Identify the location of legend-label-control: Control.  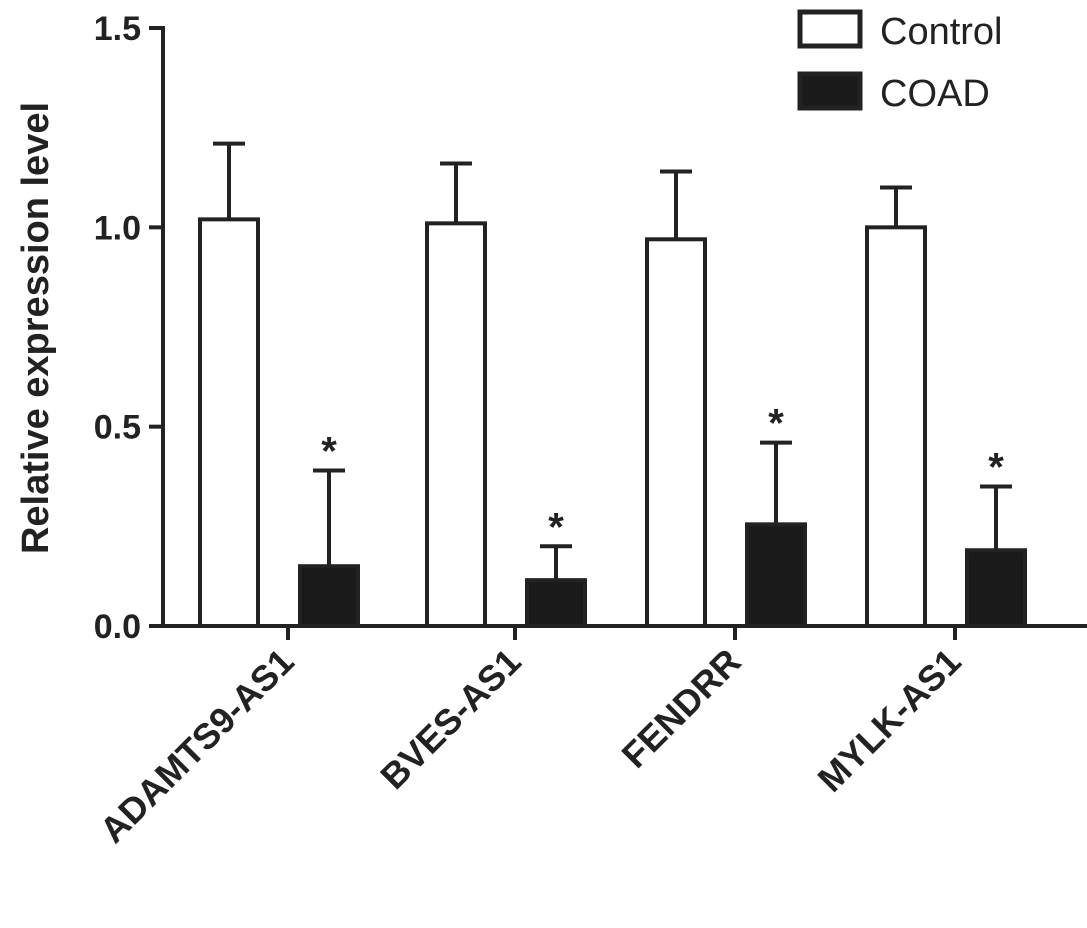
(941, 32).